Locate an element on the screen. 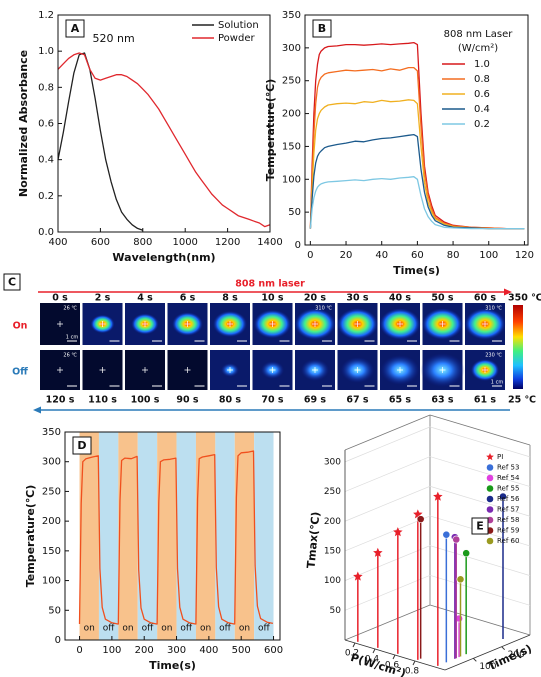 Image resolution: width=541 pixels, height=677 pixels. legend-title: (W/cm²) is located at coordinates (478, 48).